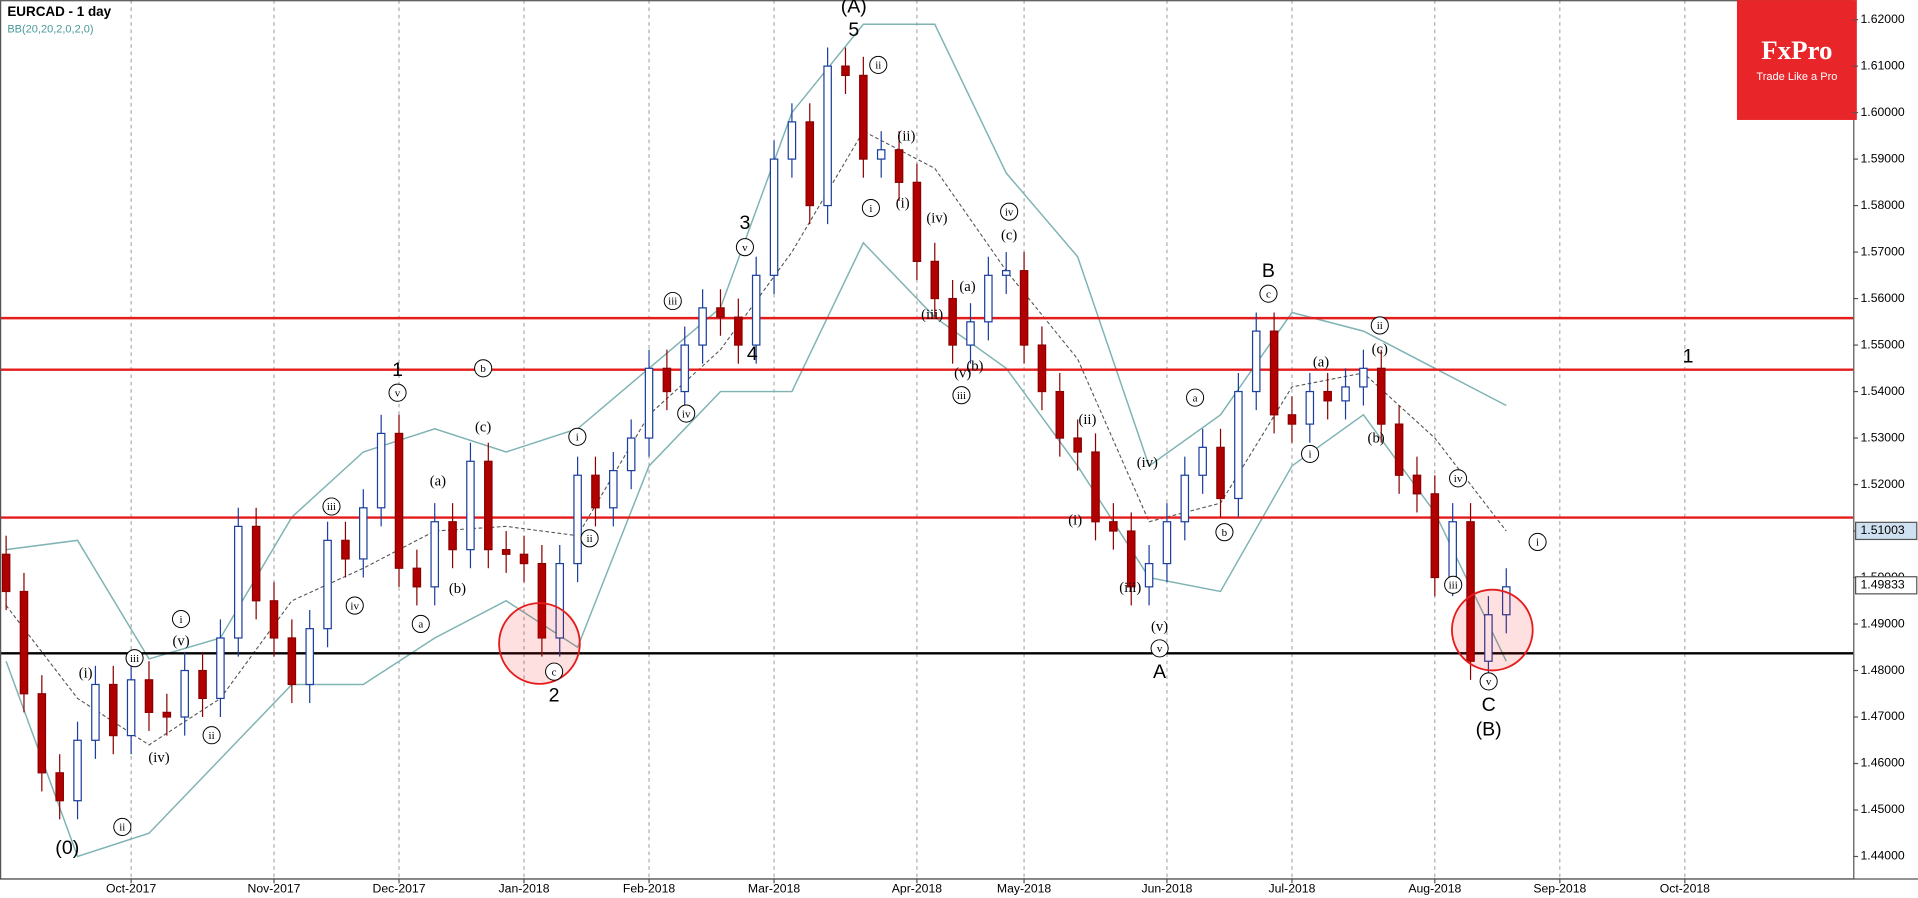 The height and width of the screenshot is (898, 1918). I want to click on wave-label: iii, so click(1453, 586).